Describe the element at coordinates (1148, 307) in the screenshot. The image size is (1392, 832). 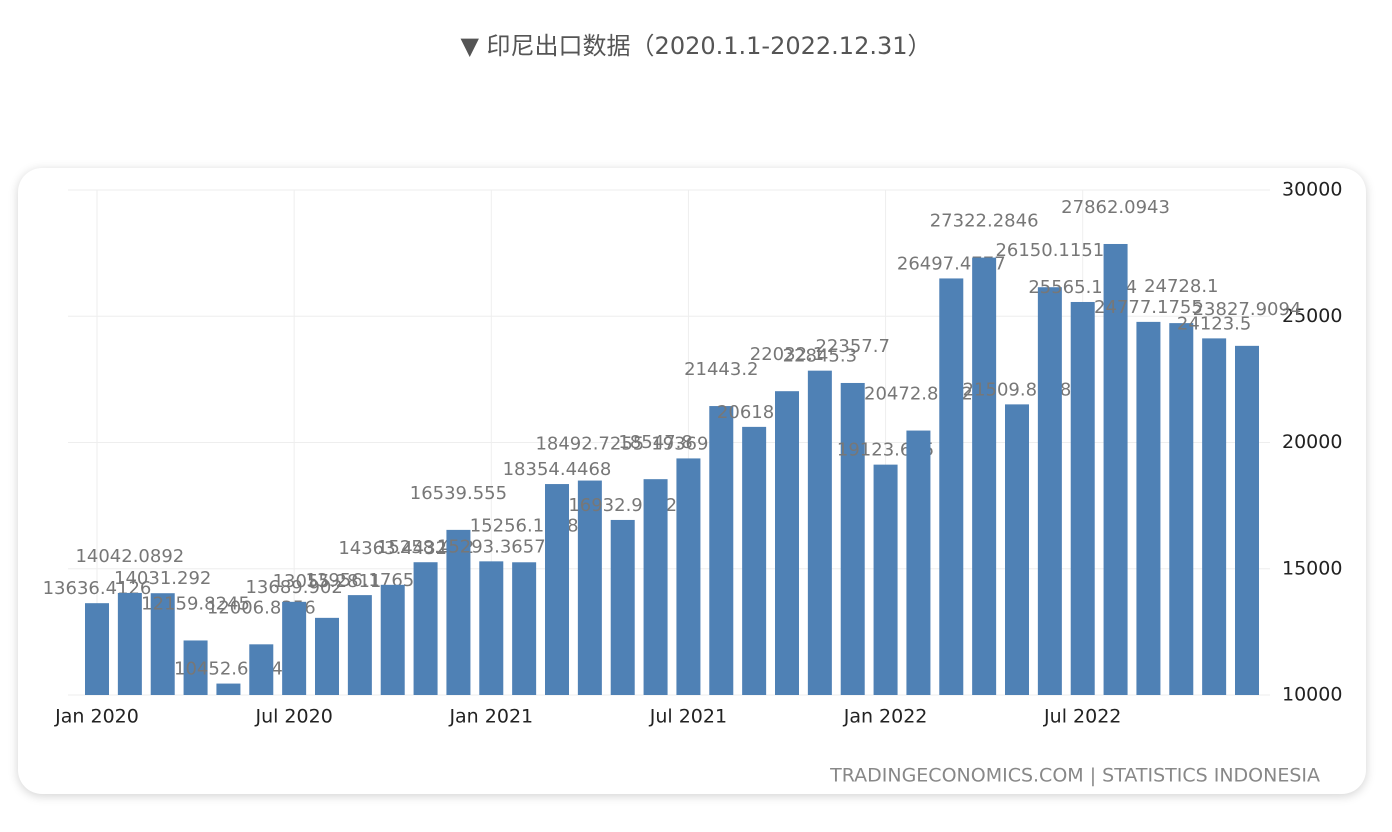
I see `value-label: 24777.1755` at that location.